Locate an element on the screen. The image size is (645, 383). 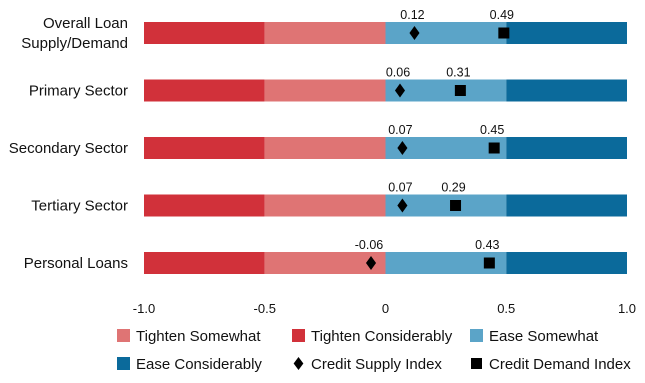
x-tick-label: -0.5 is located at coordinates (265, 308).